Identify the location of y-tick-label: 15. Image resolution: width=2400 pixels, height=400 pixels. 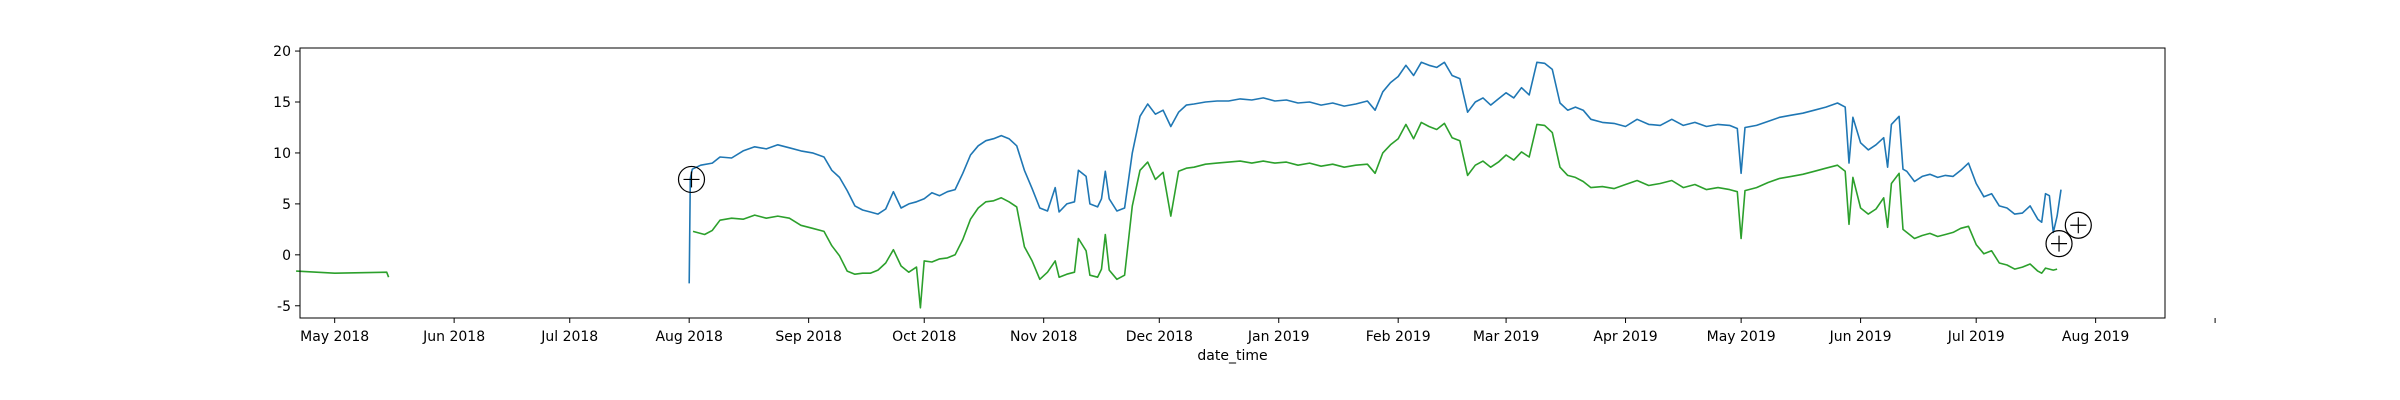
(282, 103).